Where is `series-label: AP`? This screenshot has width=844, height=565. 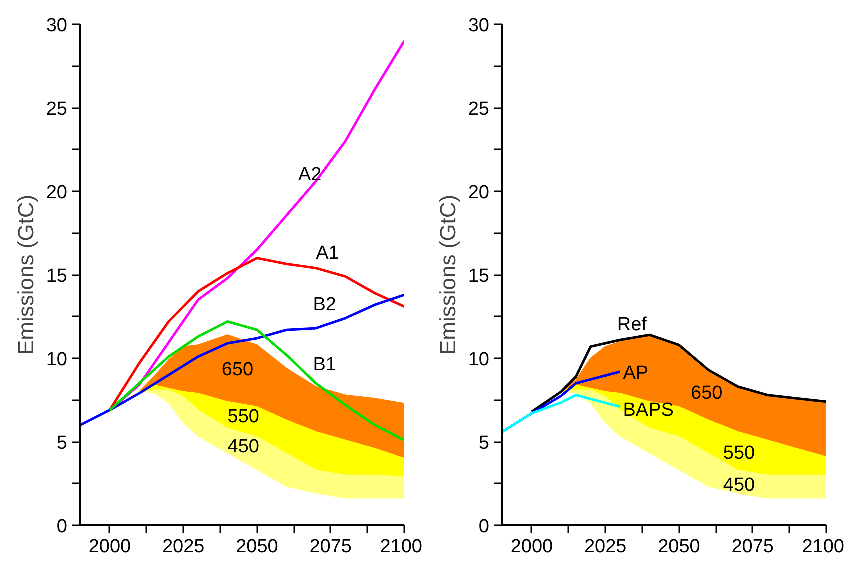
series-label: AP is located at coordinates (636, 373).